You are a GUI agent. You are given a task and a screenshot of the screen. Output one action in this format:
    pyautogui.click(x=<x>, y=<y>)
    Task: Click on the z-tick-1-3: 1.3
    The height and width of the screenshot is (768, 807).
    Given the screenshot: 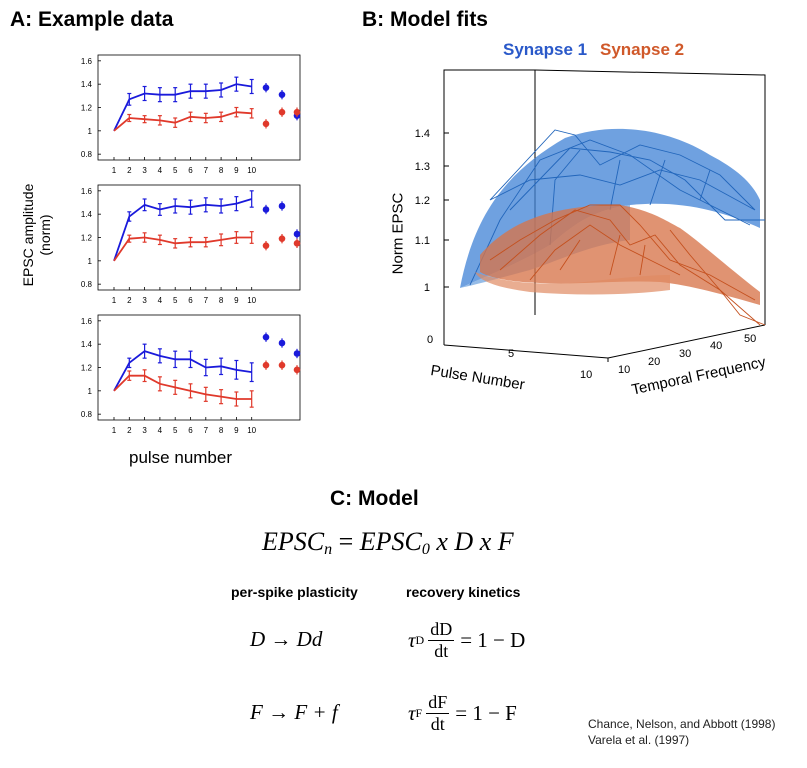 What is the action you would take?
    pyautogui.click(x=422, y=167)
    